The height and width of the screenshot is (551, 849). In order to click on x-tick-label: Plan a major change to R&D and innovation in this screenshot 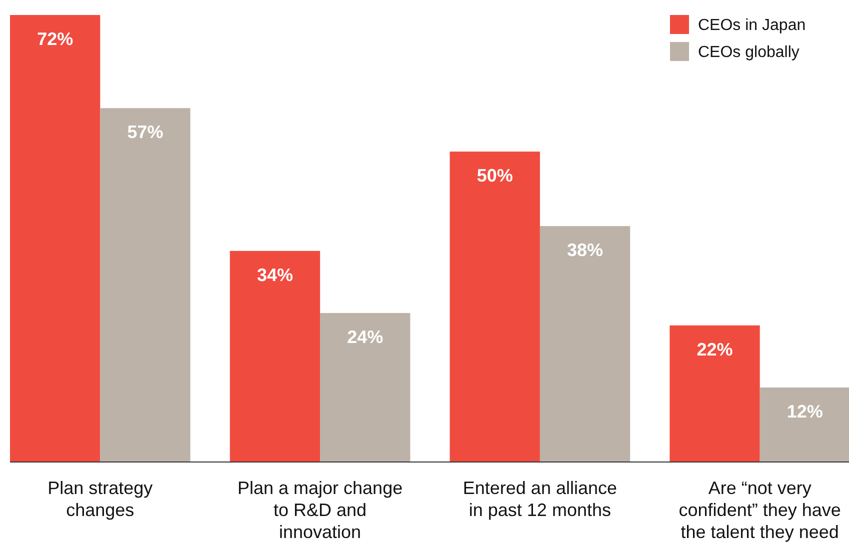, I will do `click(320, 510)`.